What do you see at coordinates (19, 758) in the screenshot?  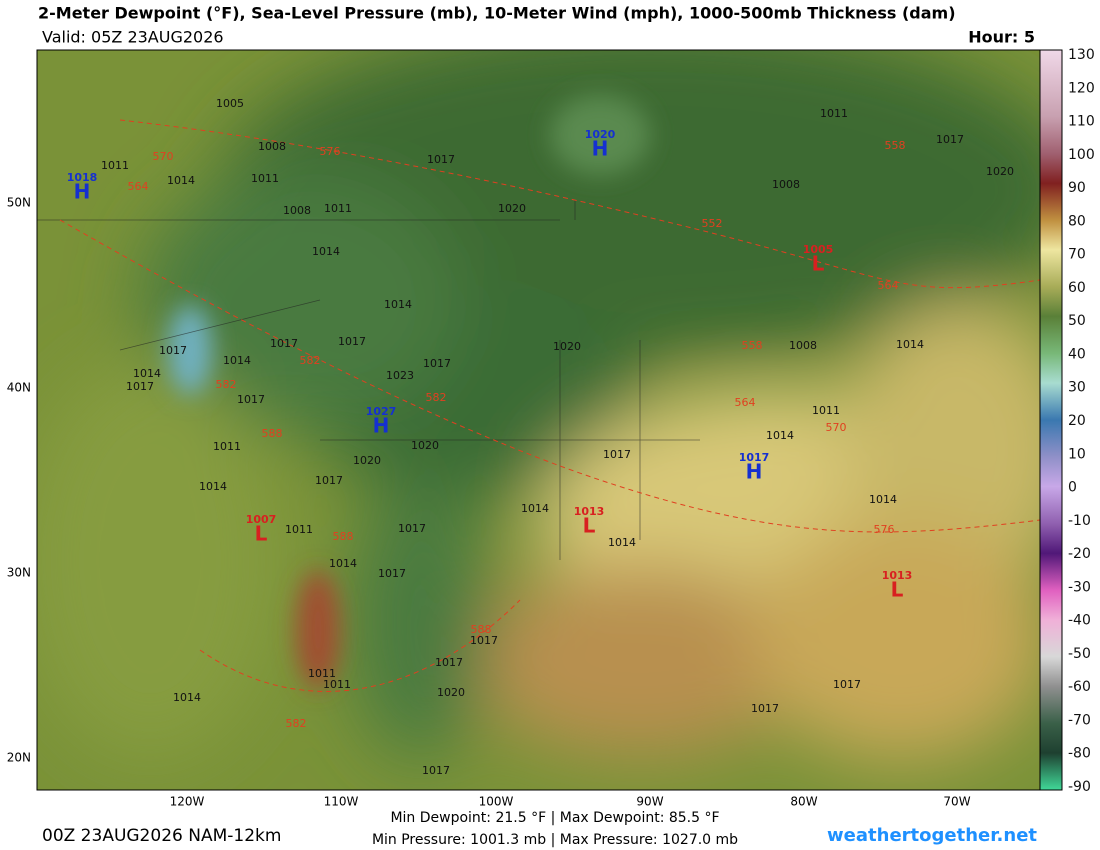 I see `latitude-label: 20N` at bounding box center [19, 758].